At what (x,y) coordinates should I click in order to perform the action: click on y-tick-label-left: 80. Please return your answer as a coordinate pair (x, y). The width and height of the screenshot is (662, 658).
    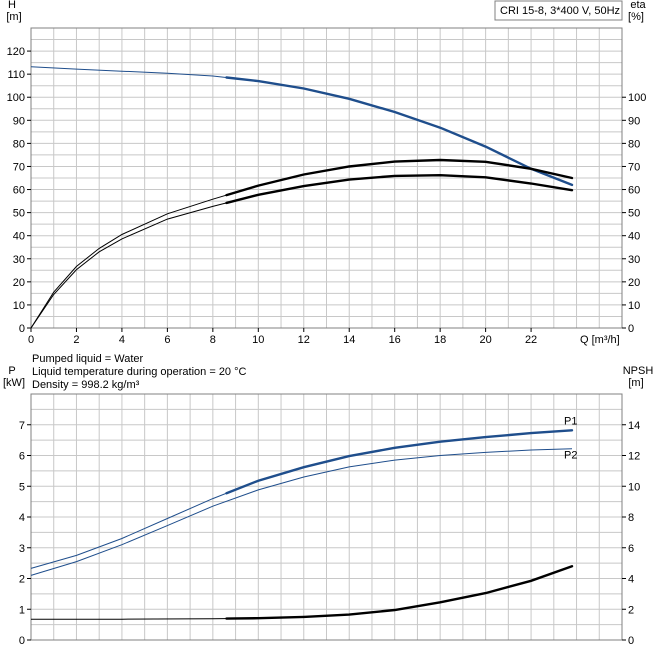
    Looking at the image, I should click on (19, 144).